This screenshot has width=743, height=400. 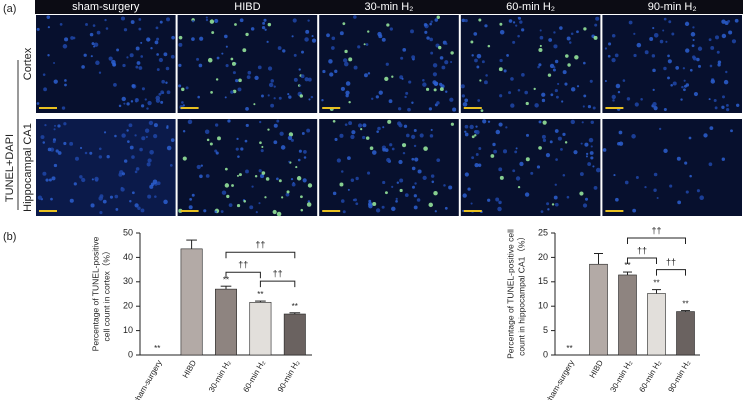 I want to click on x-tick-label: 30-min H₂, so click(x=621, y=376).